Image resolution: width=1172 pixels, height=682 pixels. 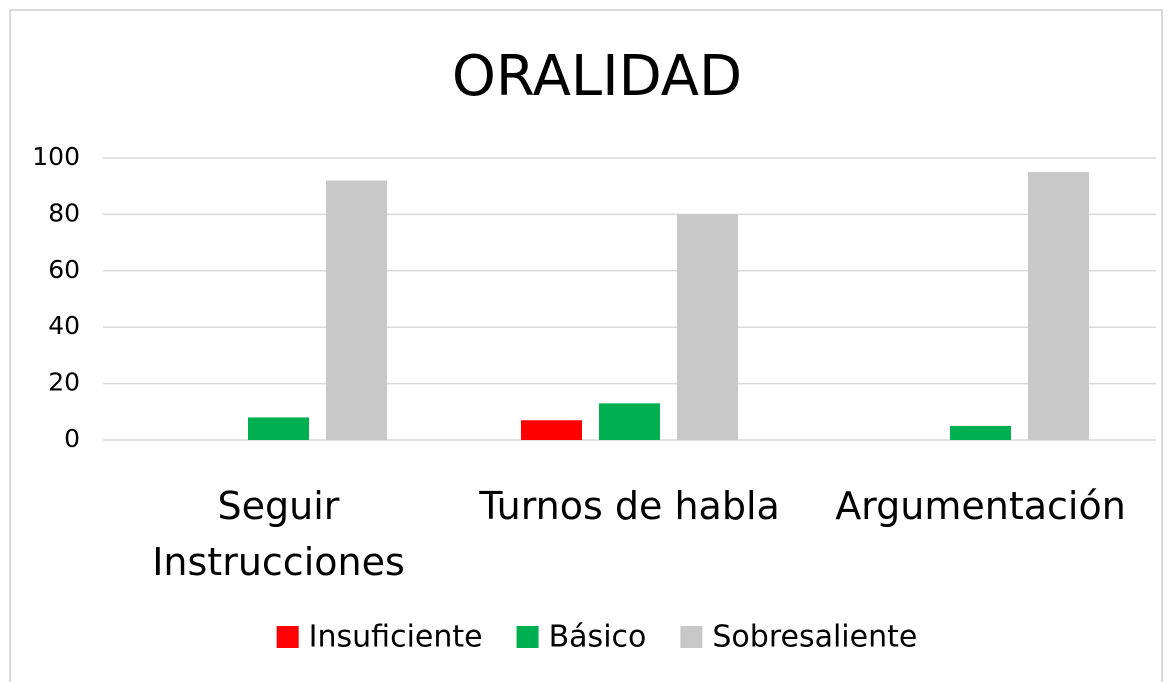 I want to click on chart-title: ORALIDAD, so click(x=597, y=76).